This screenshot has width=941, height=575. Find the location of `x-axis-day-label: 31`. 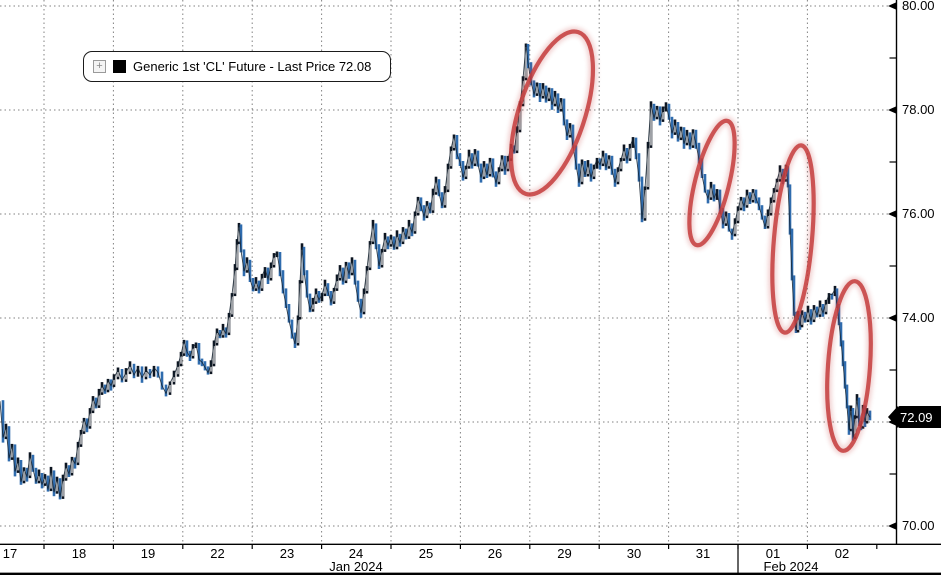

x-axis-day-label: 31 is located at coordinates (703, 553).